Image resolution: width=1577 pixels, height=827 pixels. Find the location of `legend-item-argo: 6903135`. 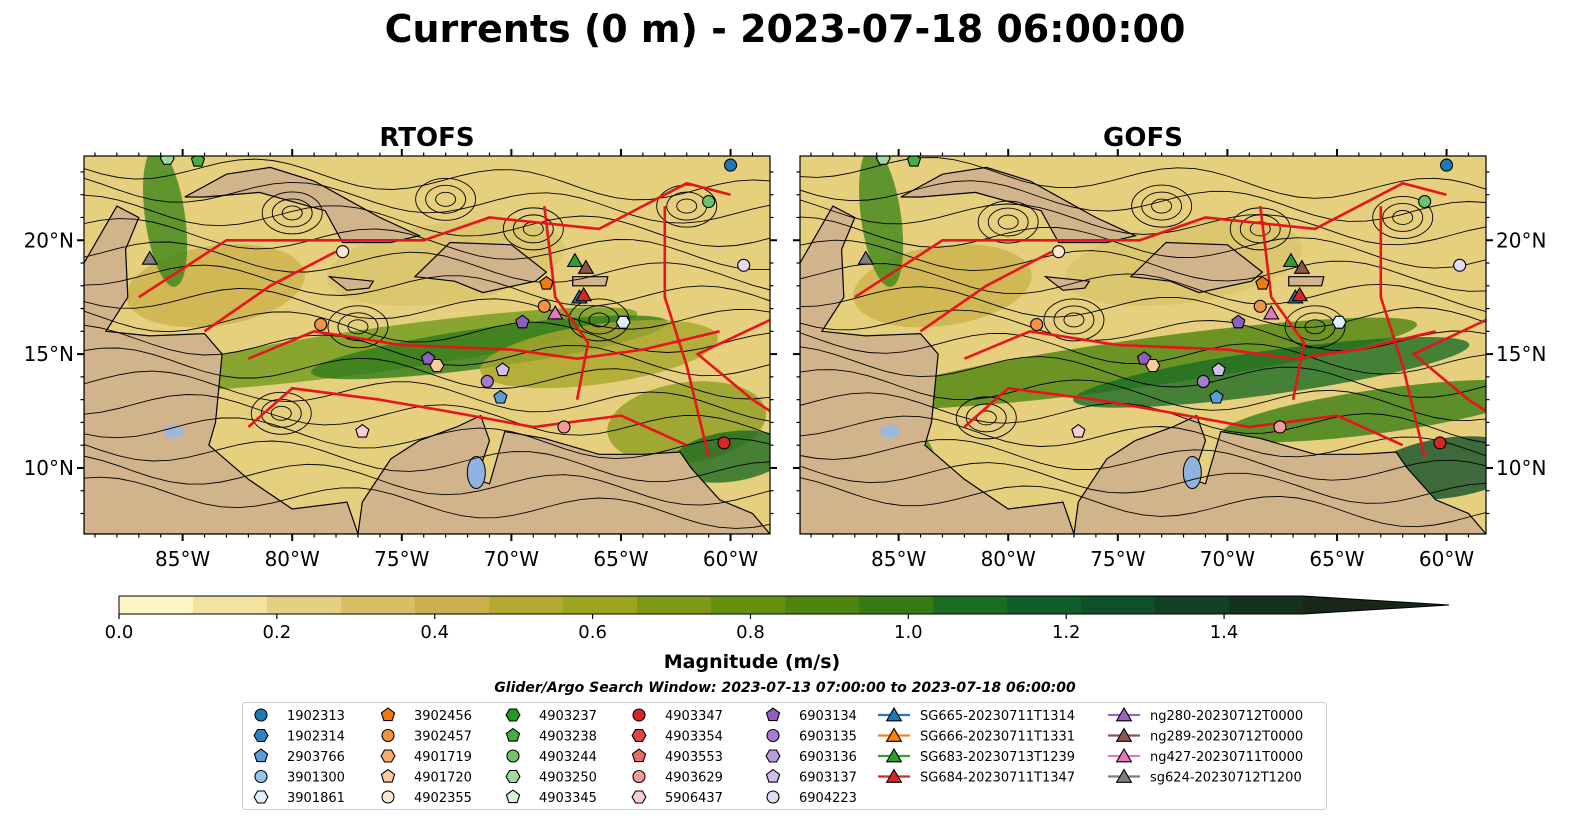

legend-item-argo: 6903135 is located at coordinates (811, 736).